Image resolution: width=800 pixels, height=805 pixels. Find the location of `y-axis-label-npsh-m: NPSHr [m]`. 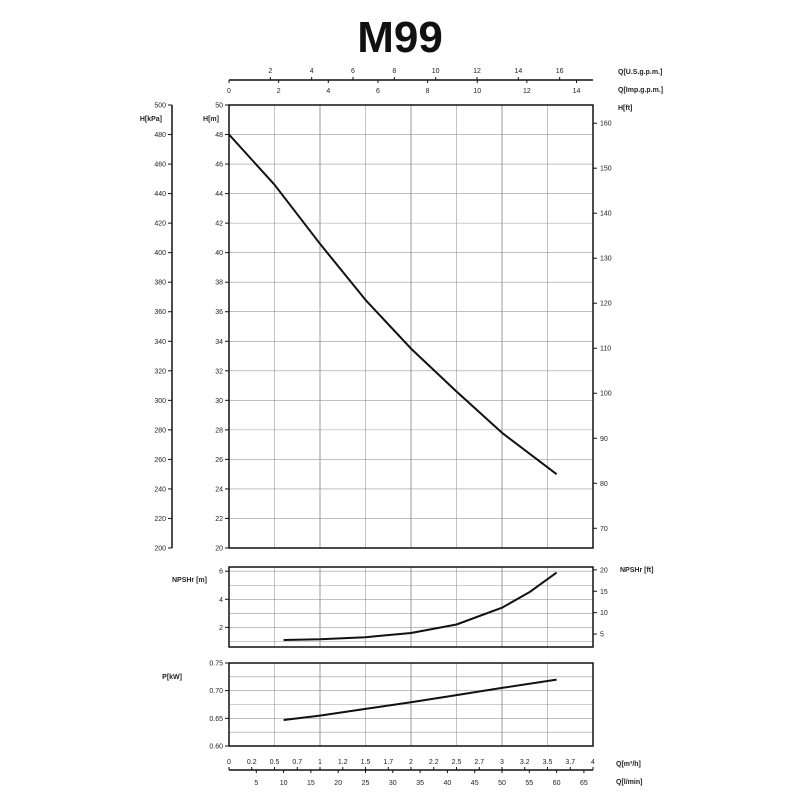

y-axis-label-npsh-m: NPSHr [m] is located at coordinates (189, 580).